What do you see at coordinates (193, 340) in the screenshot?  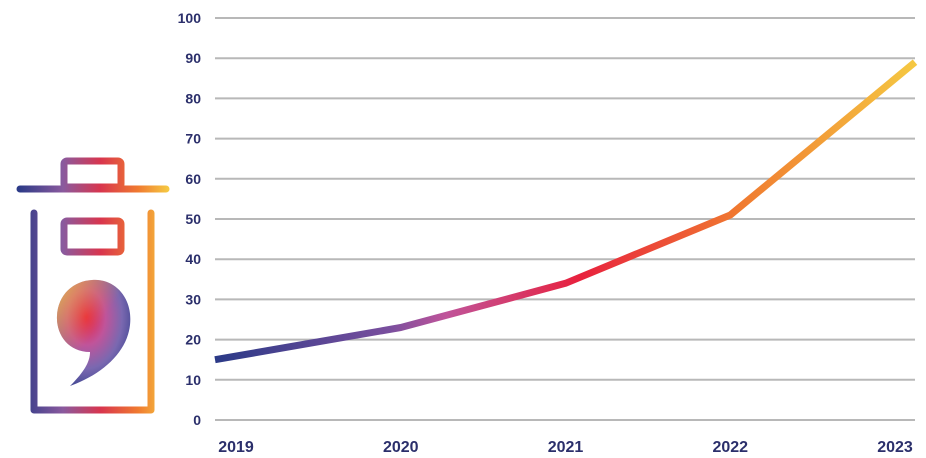 I see `y-tick-label: 20` at bounding box center [193, 340].